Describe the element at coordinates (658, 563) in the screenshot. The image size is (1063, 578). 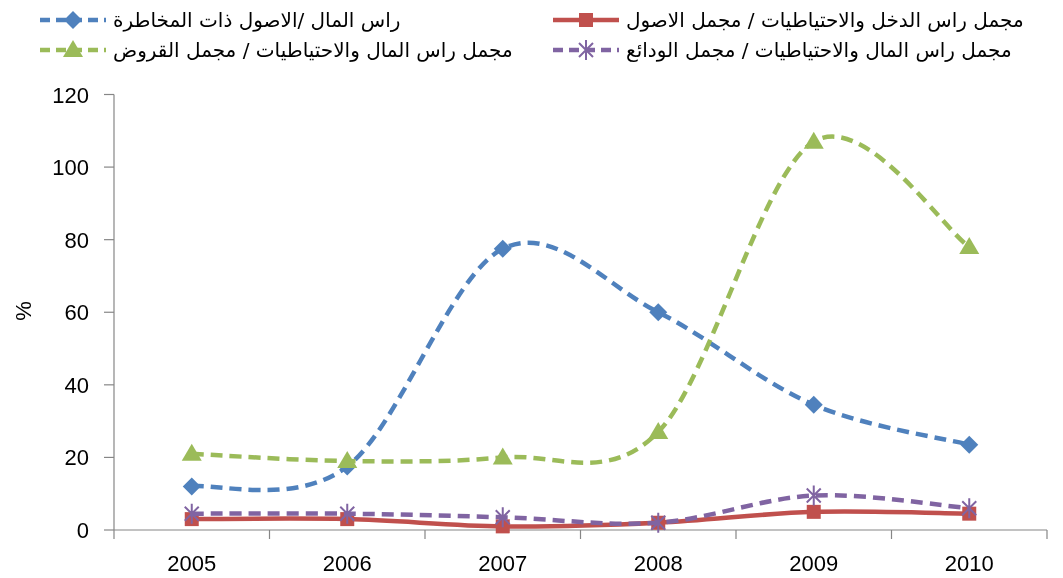
I see `x-tick-label: 2008` at that location.